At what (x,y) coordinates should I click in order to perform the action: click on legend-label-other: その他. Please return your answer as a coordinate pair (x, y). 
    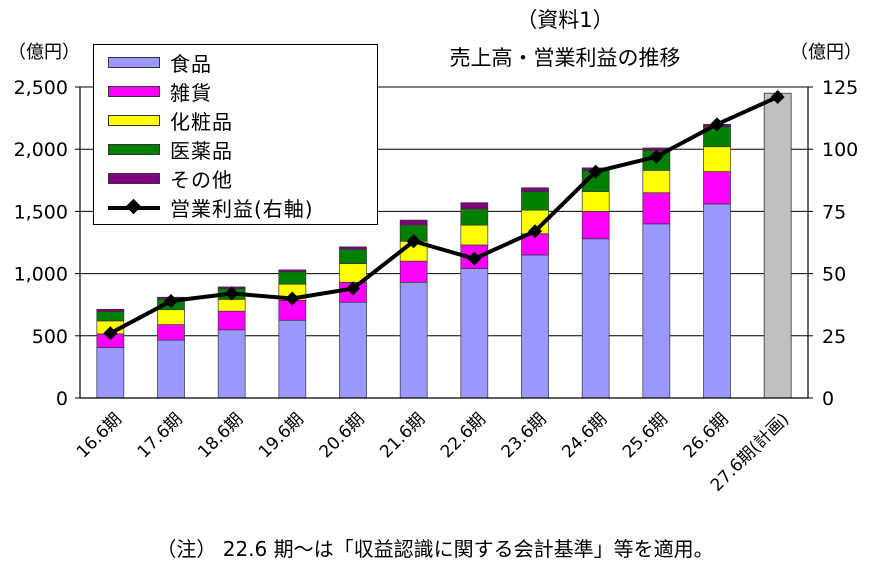
    Looking at the image, I should click on (201, 179).